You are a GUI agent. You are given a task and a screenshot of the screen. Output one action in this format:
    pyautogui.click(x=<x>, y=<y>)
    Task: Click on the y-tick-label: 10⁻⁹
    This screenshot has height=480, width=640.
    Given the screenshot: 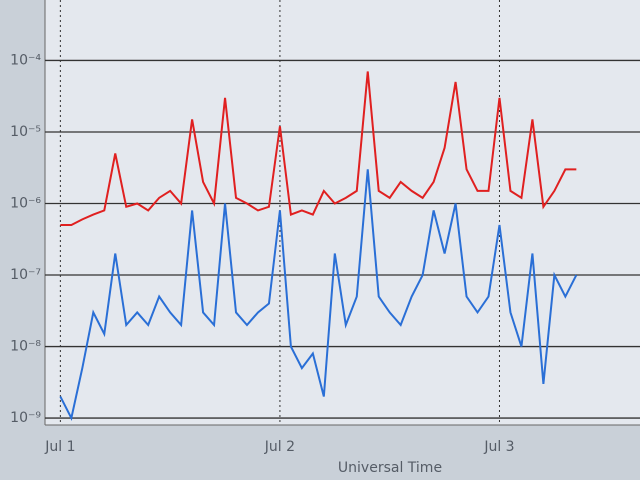 What is the action you would take?
    pyautogui.click(x=25, y=418)
    